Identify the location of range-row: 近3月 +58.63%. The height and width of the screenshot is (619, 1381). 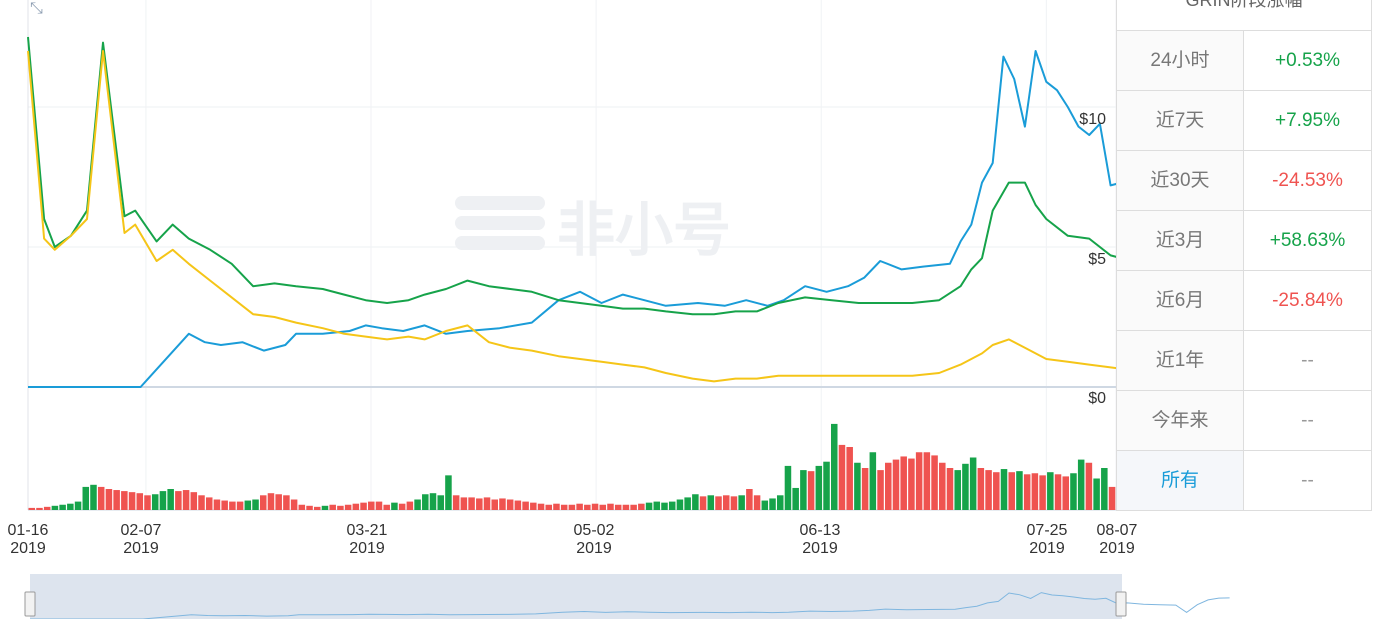
(1244, 241).